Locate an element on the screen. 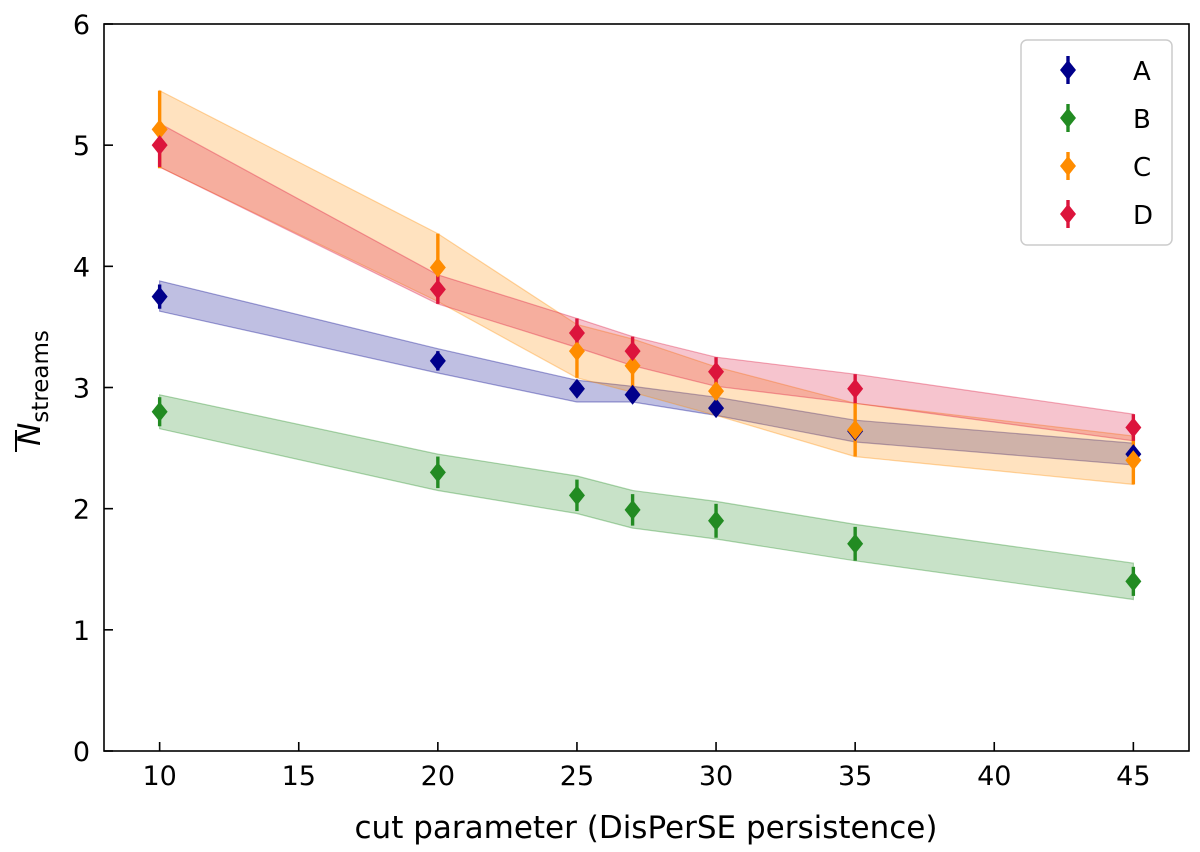 The image size is (1200, 852). x-tick-label: 30 is located at coordinates (716, 776).